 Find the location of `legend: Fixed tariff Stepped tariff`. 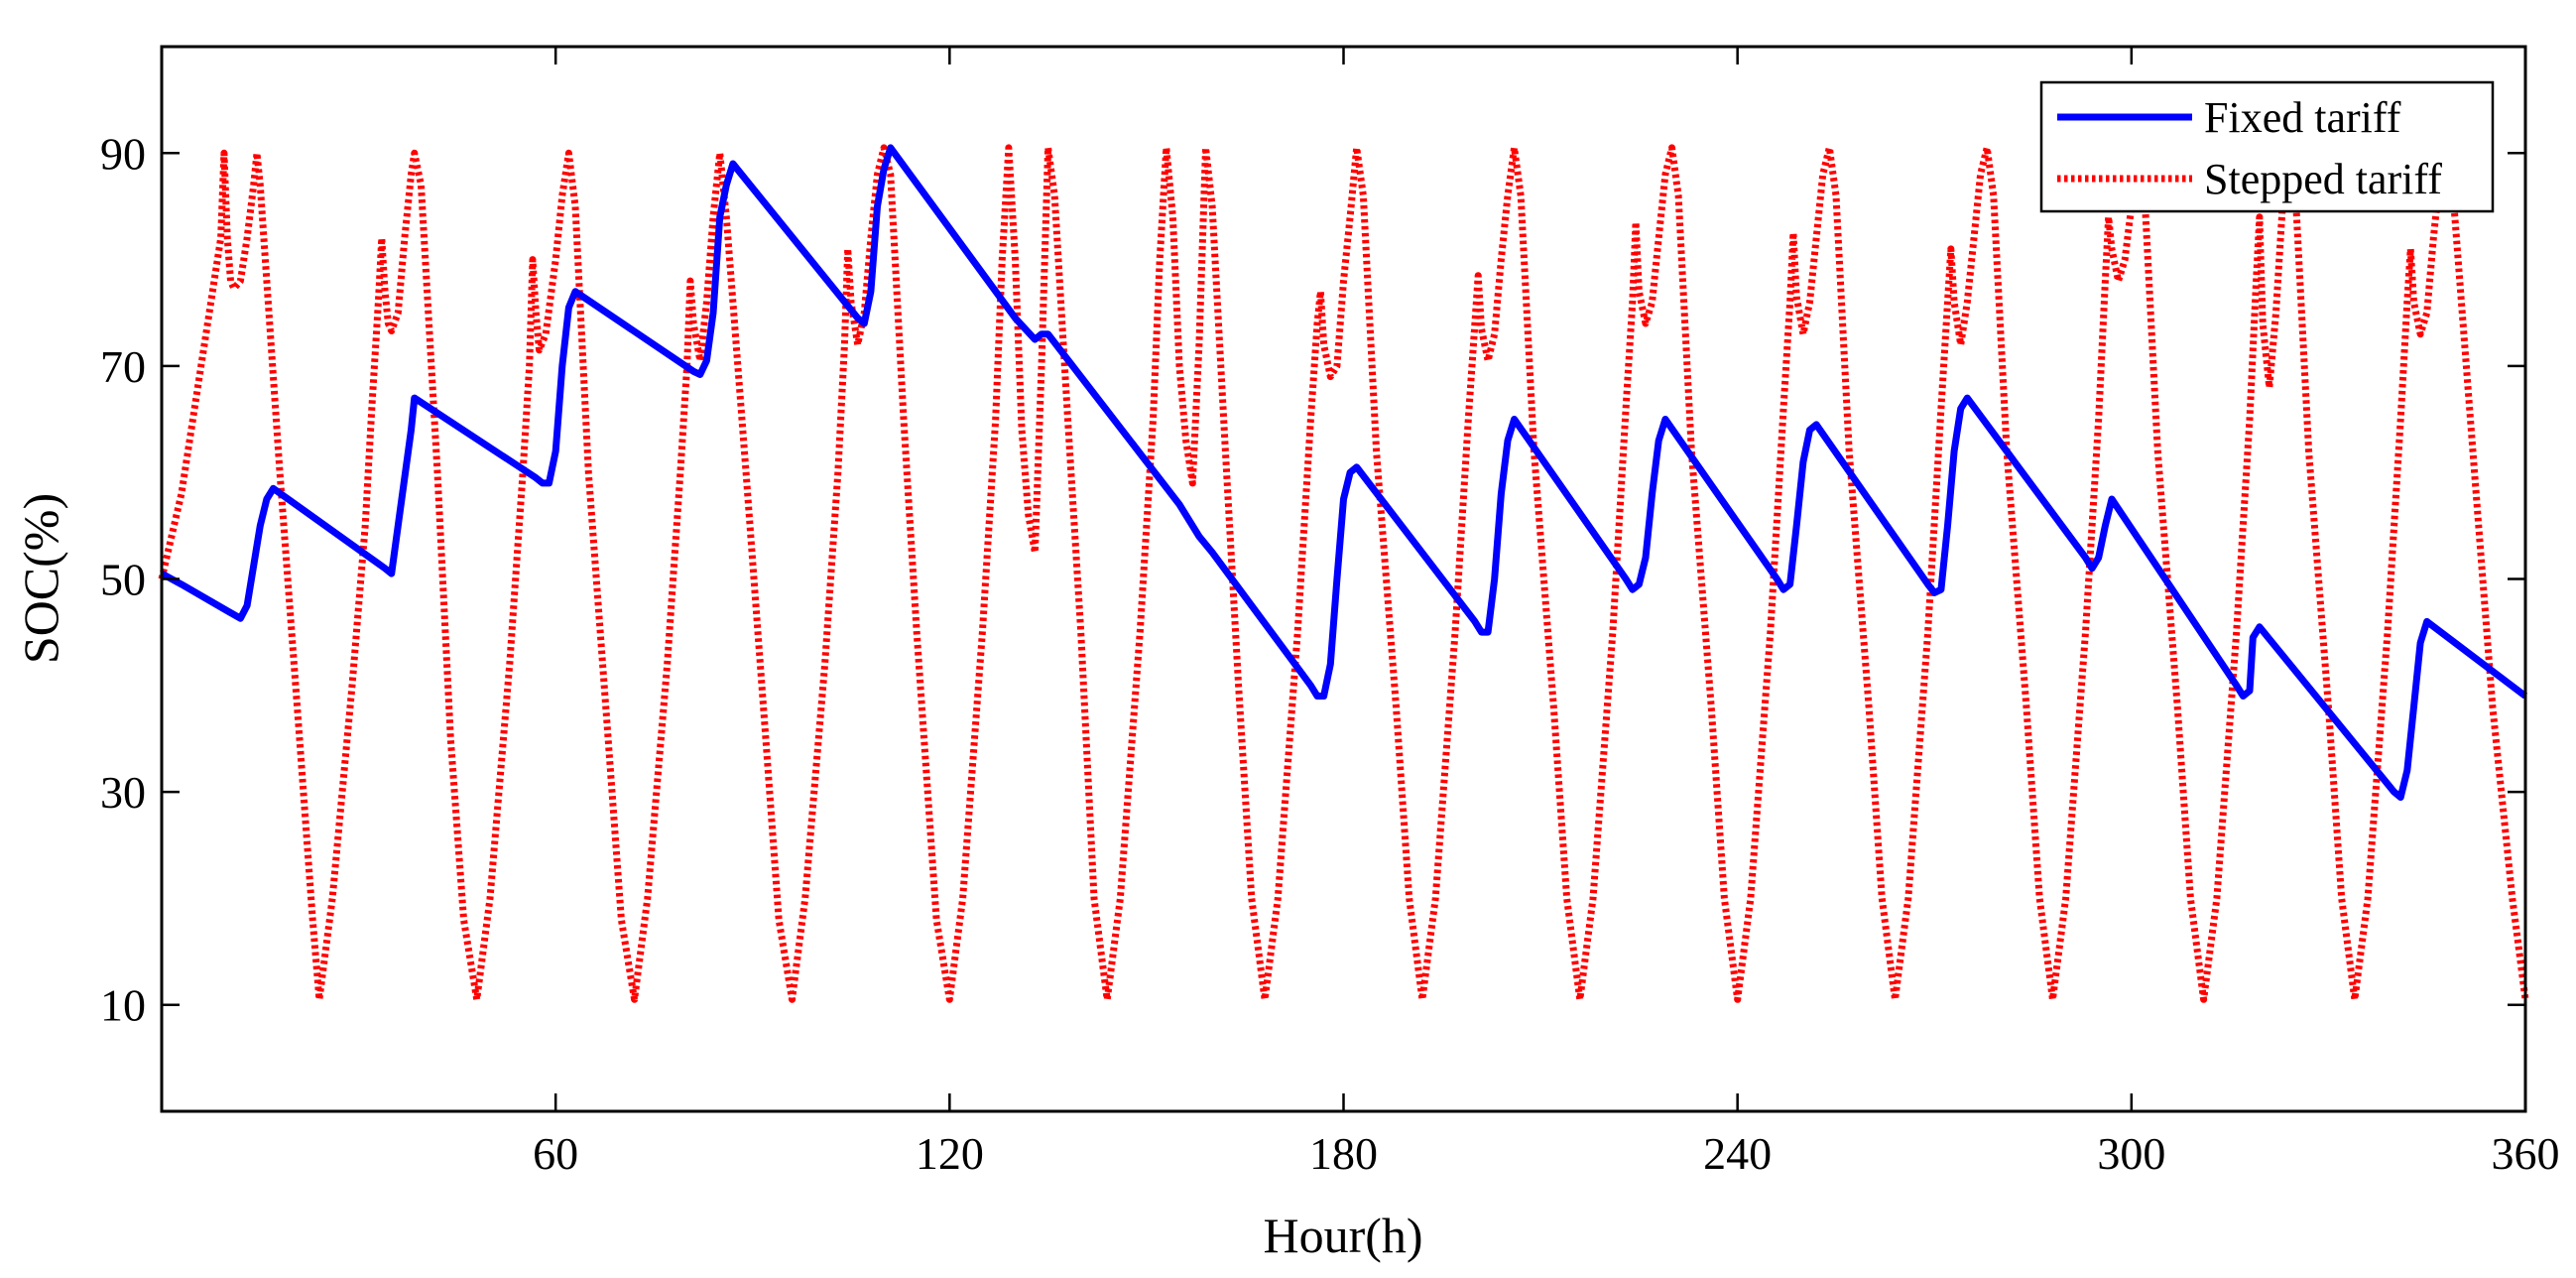

legend: Fixed tariff Stepped tariff is located at coordinates (2267, 146).